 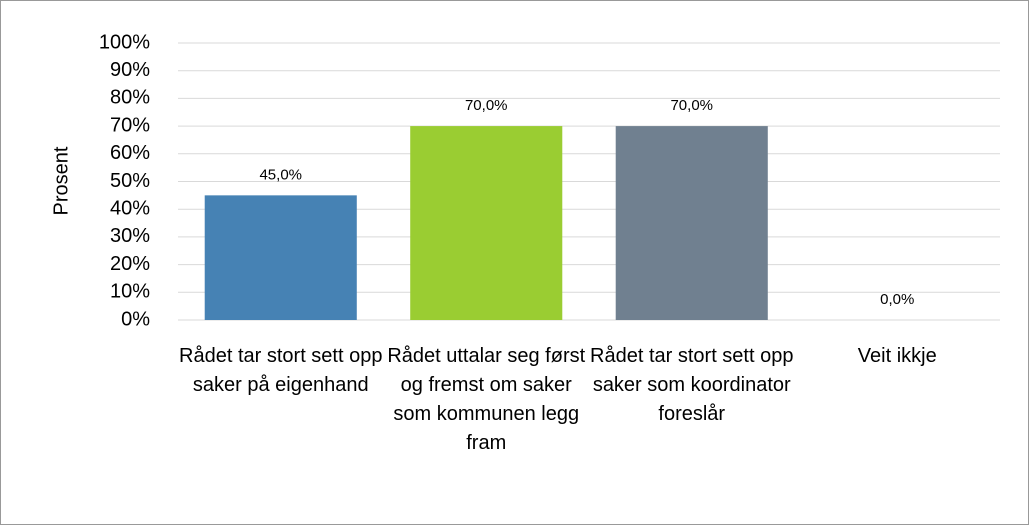 I want to click on y-tick-label: 0%, so click(x=135, y=319).